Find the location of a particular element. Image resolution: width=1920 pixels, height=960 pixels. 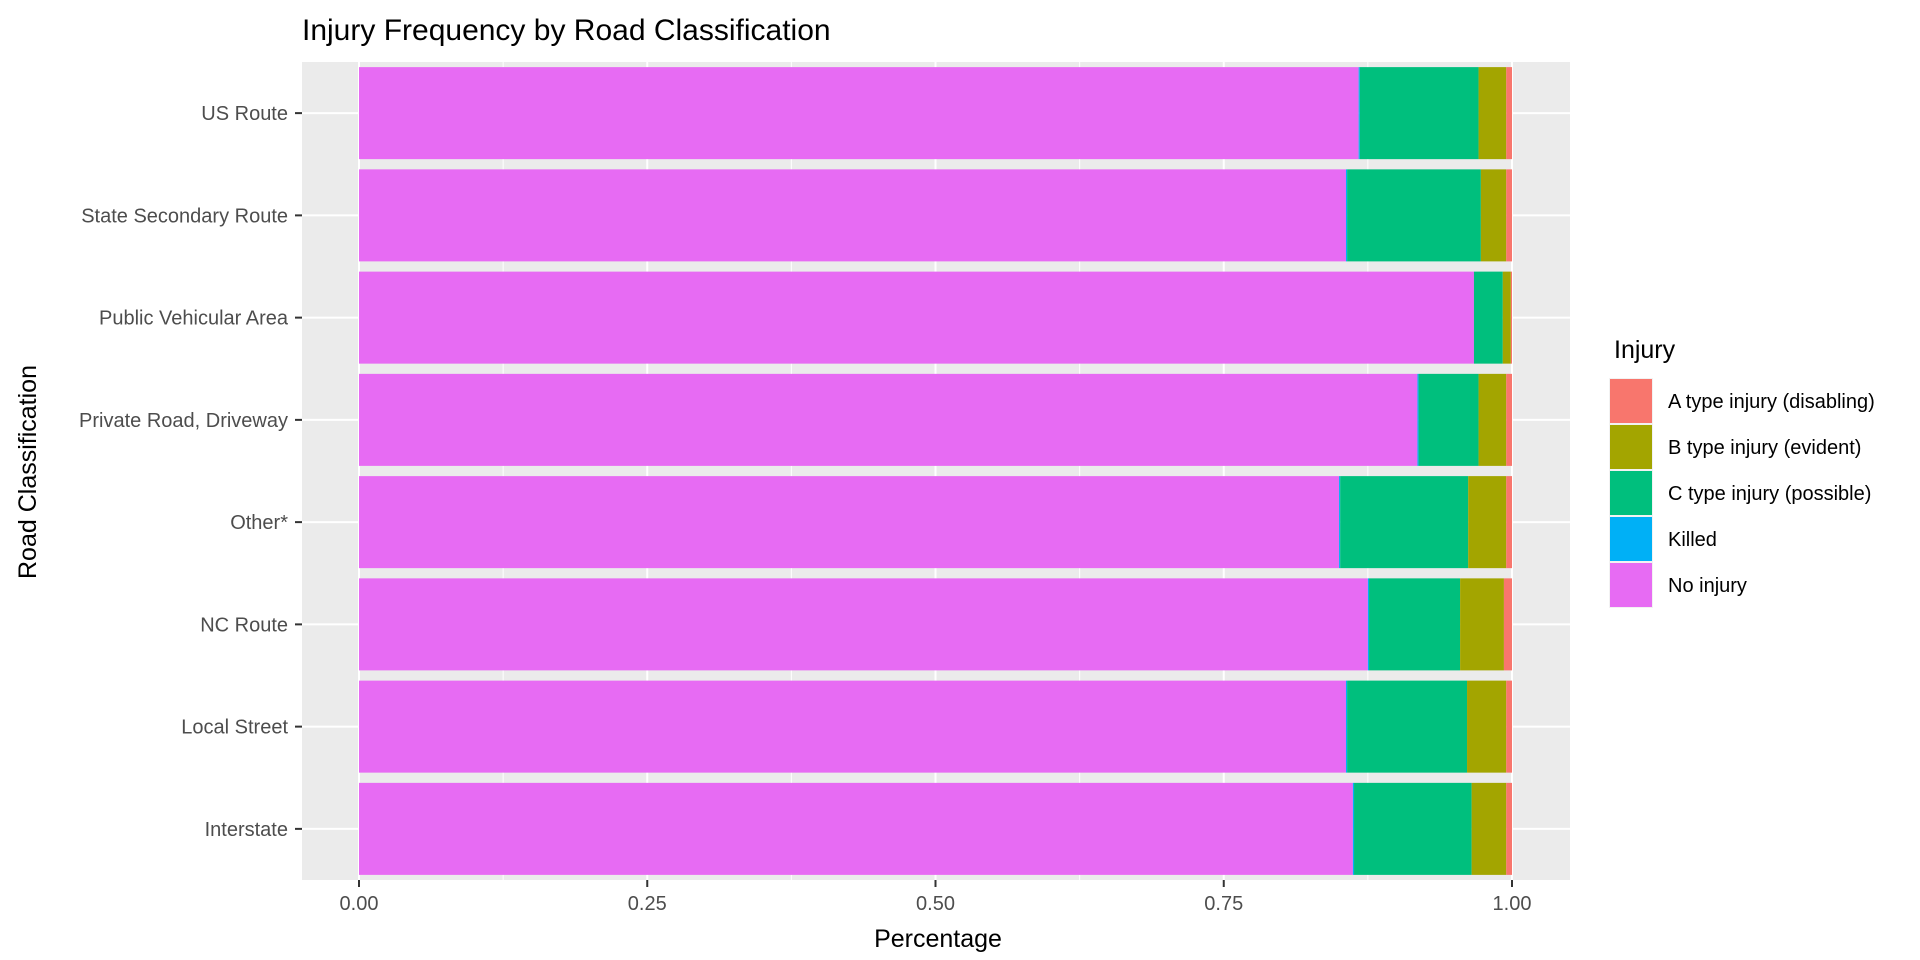

x-tick-label: 1.00 is located at coordinates (1512, 904).